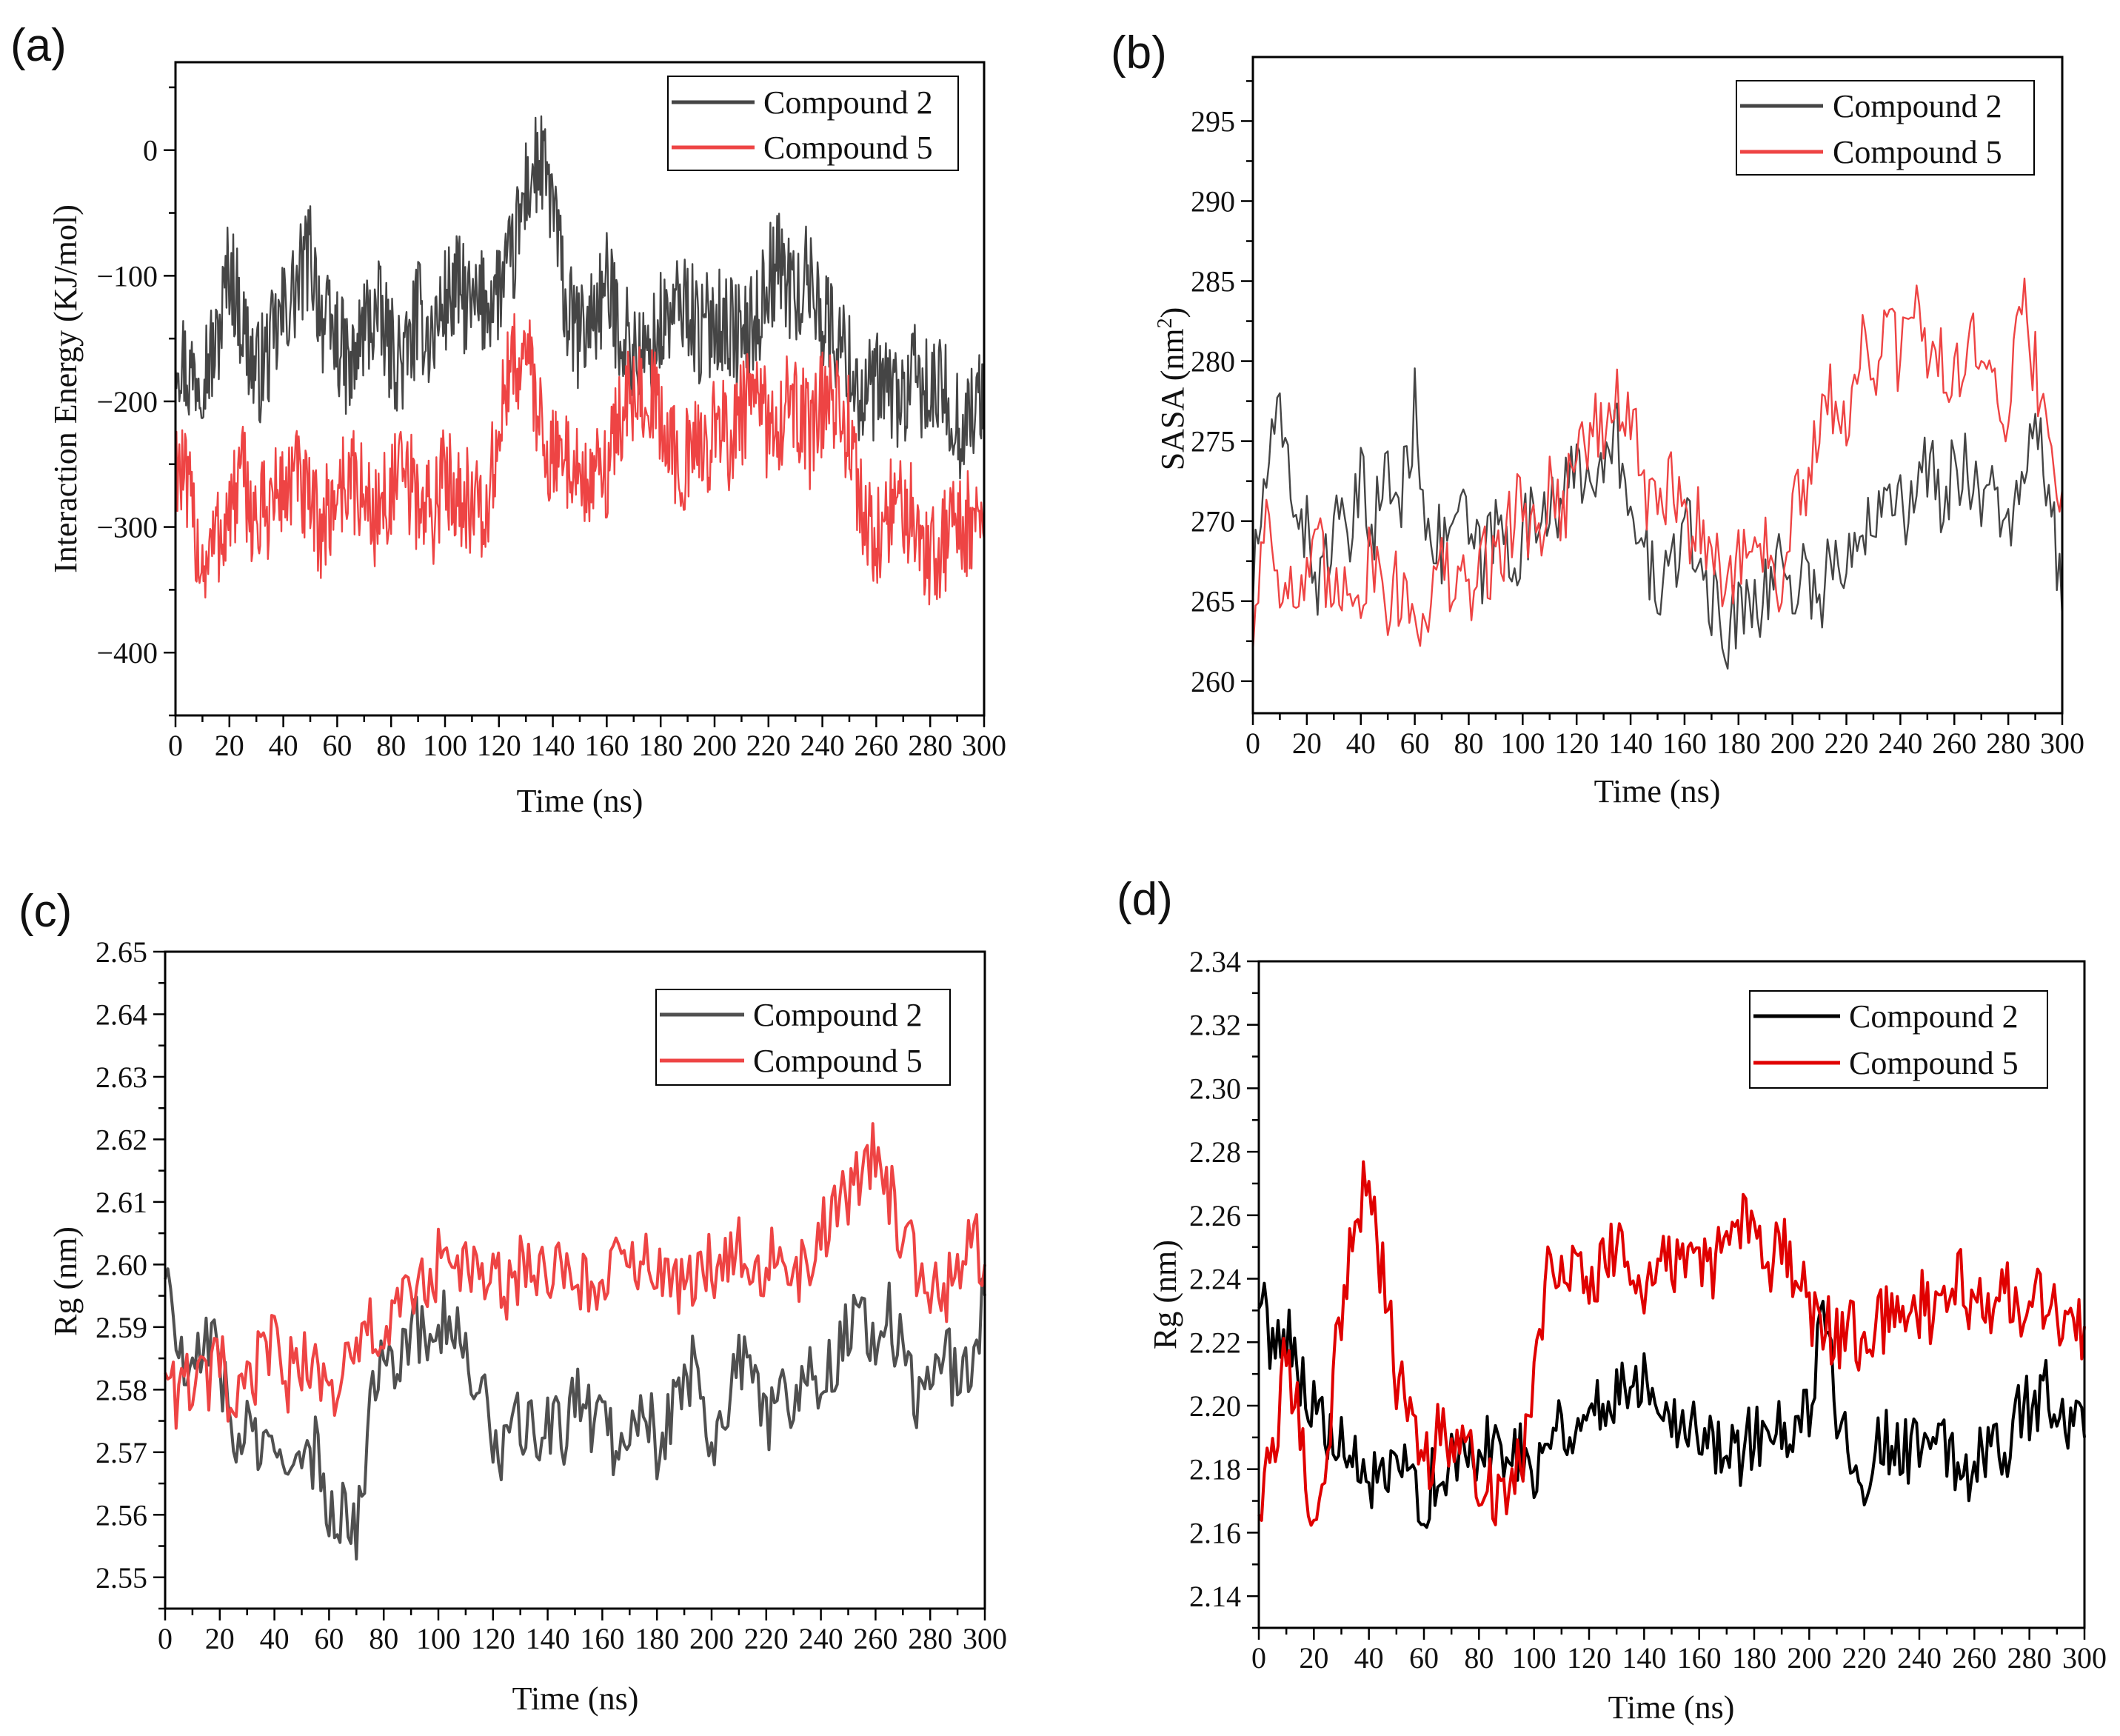  Describe the element at coordinates (121, 1264) in the screenshot. I see `panel-c-ytick-label: 2.60` at that location.